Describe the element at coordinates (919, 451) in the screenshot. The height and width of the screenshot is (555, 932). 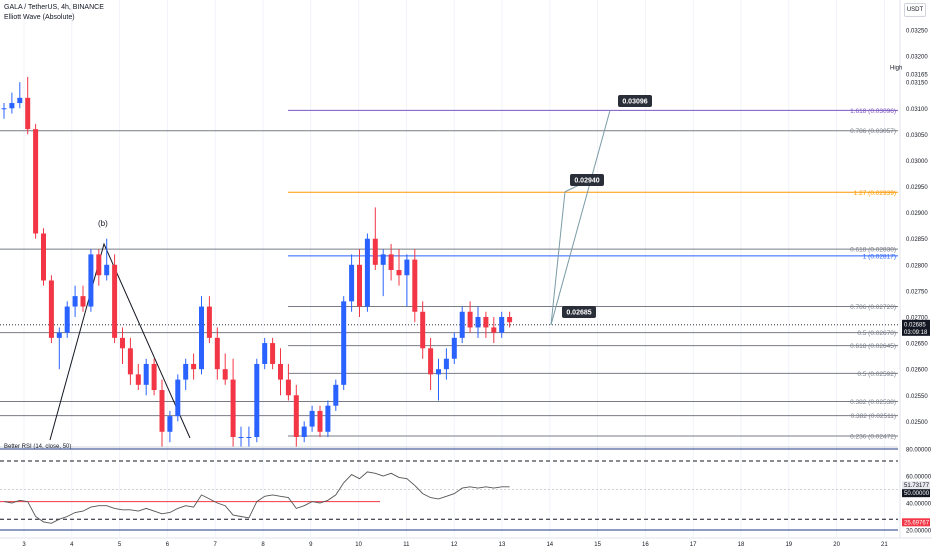
I see `rsi-scale-tick: 80.00000` at that location.